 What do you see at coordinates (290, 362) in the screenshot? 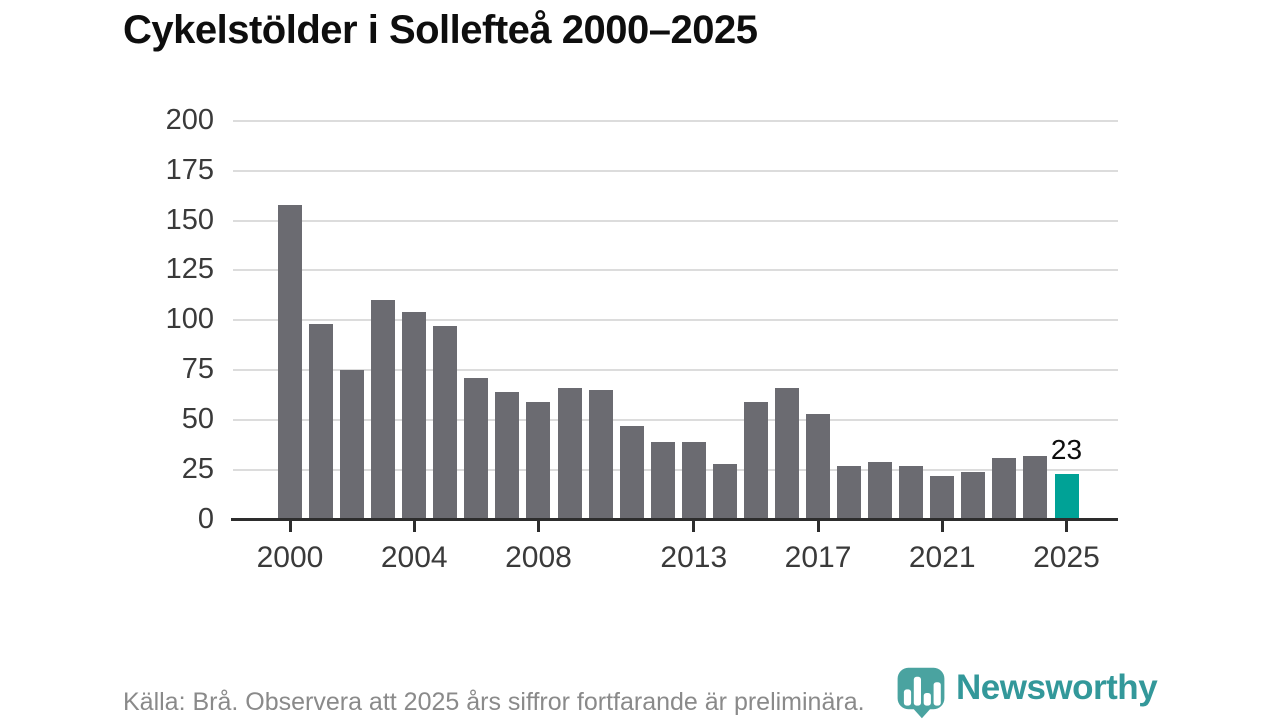
I see `bar-2000` at bounding box center [290, 362].